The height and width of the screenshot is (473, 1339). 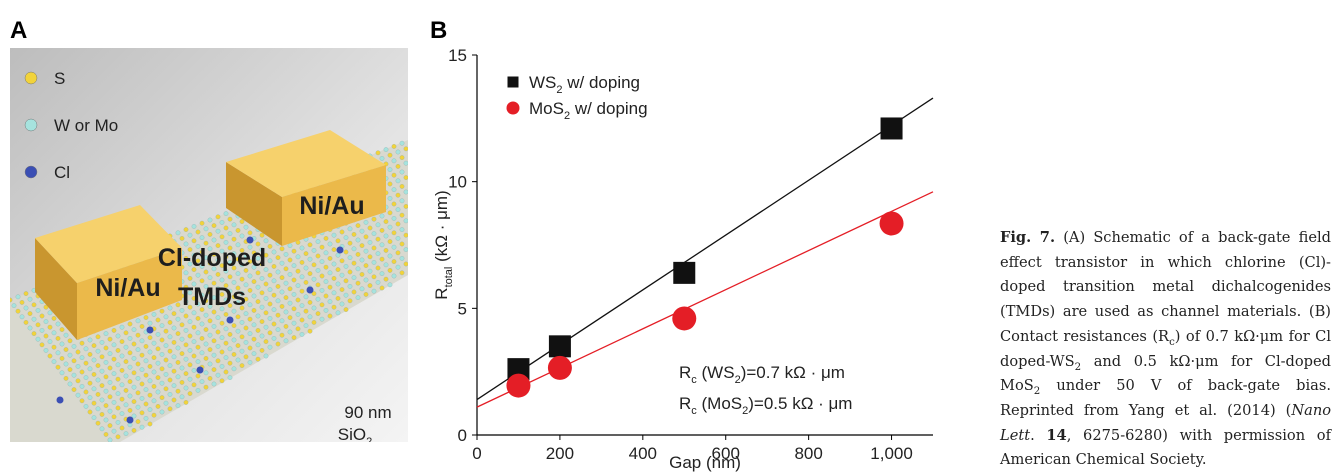 What do you see at coordinates (609, 108) in the screenshot?
I see `legend-label-part: w/ doping` at bounding box center [609, 108].